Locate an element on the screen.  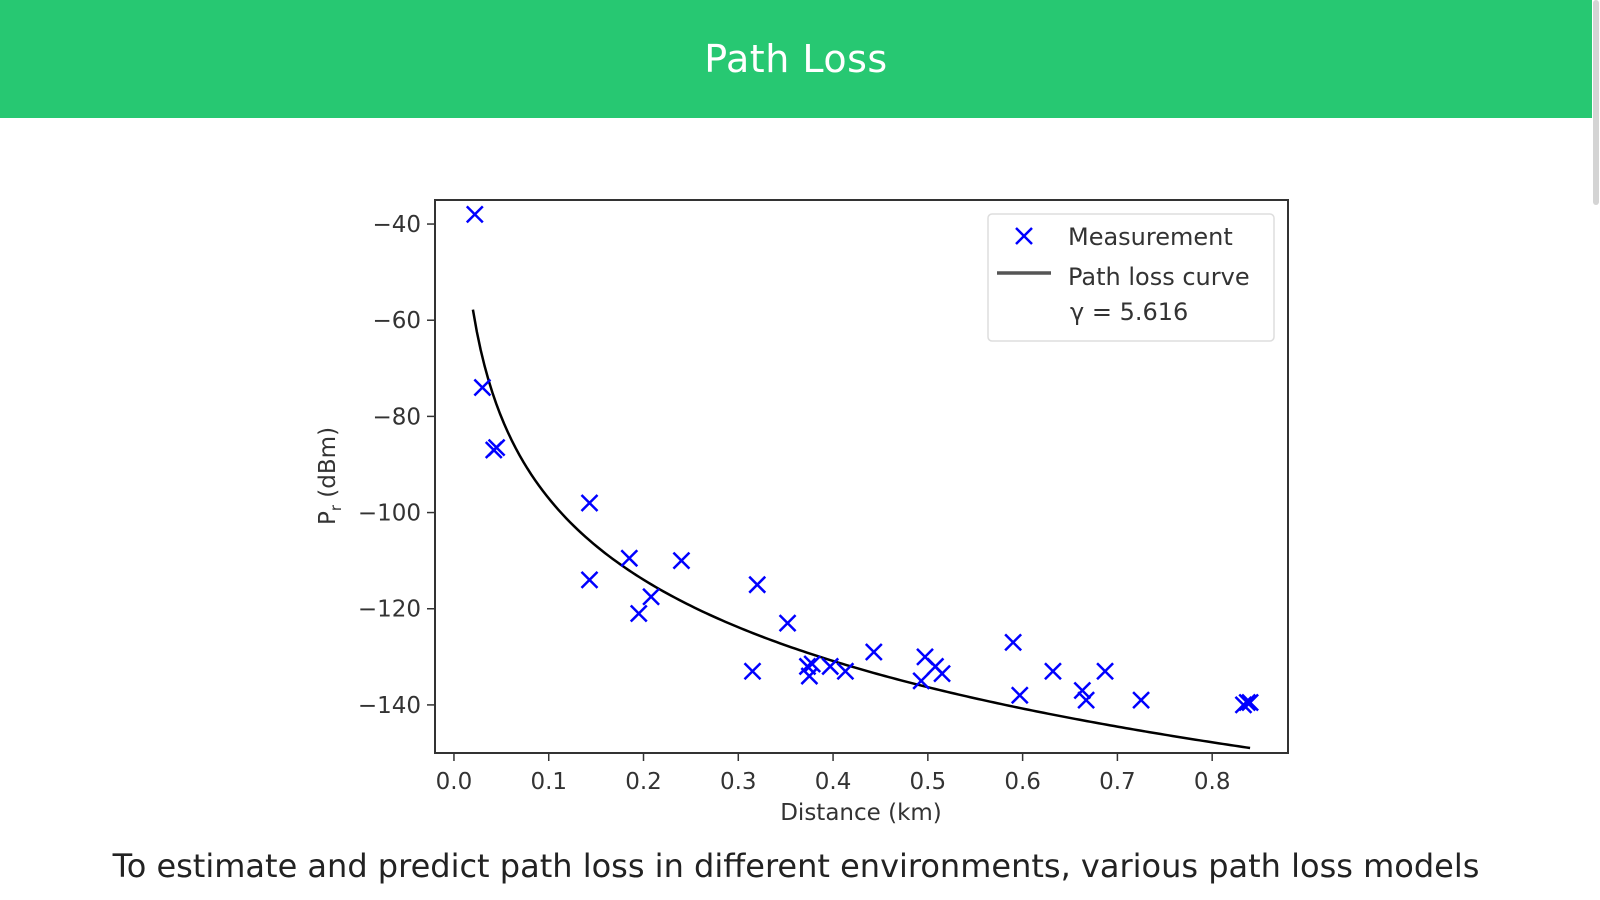
y-tick-label: −100 is located at coordinates (389, 514).